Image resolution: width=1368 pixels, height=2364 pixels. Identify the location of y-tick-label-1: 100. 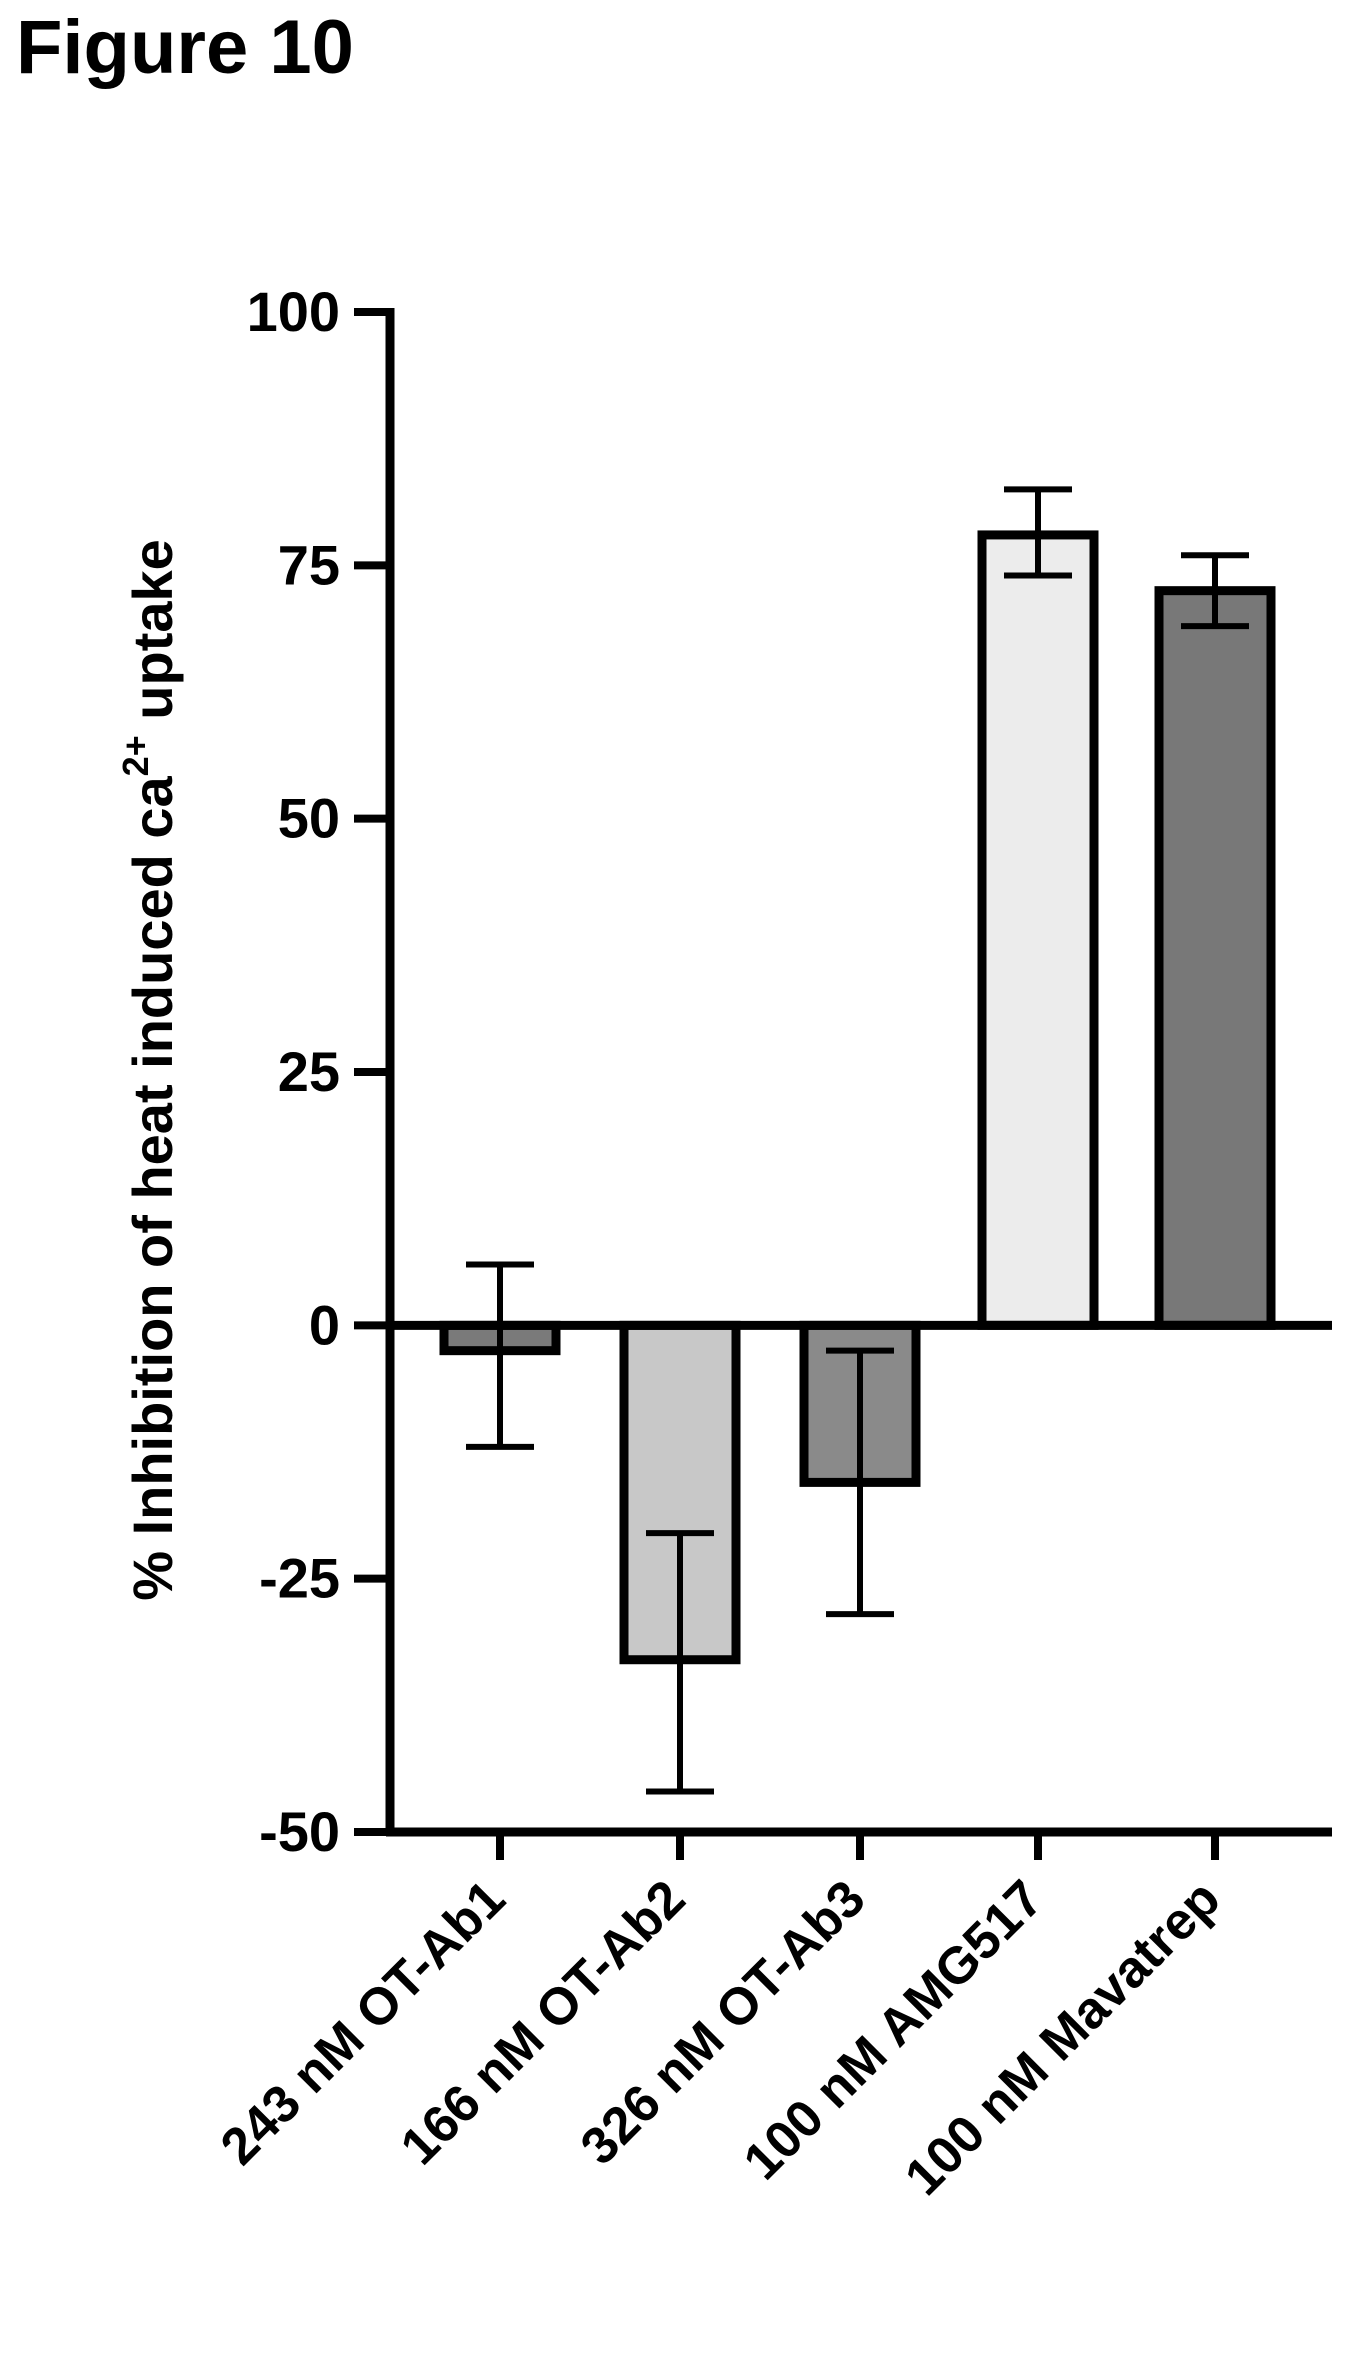
(293, 311).